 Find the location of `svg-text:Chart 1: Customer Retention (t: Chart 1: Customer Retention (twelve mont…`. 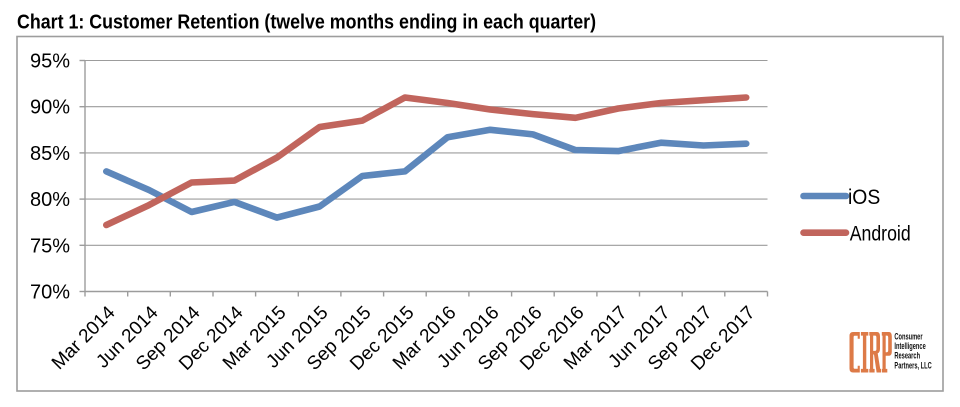

svg-text:Chart 1: Customer Retention (t: Chart 1: Customer Retention (twelve mont… is located at coordinates (306, 23).